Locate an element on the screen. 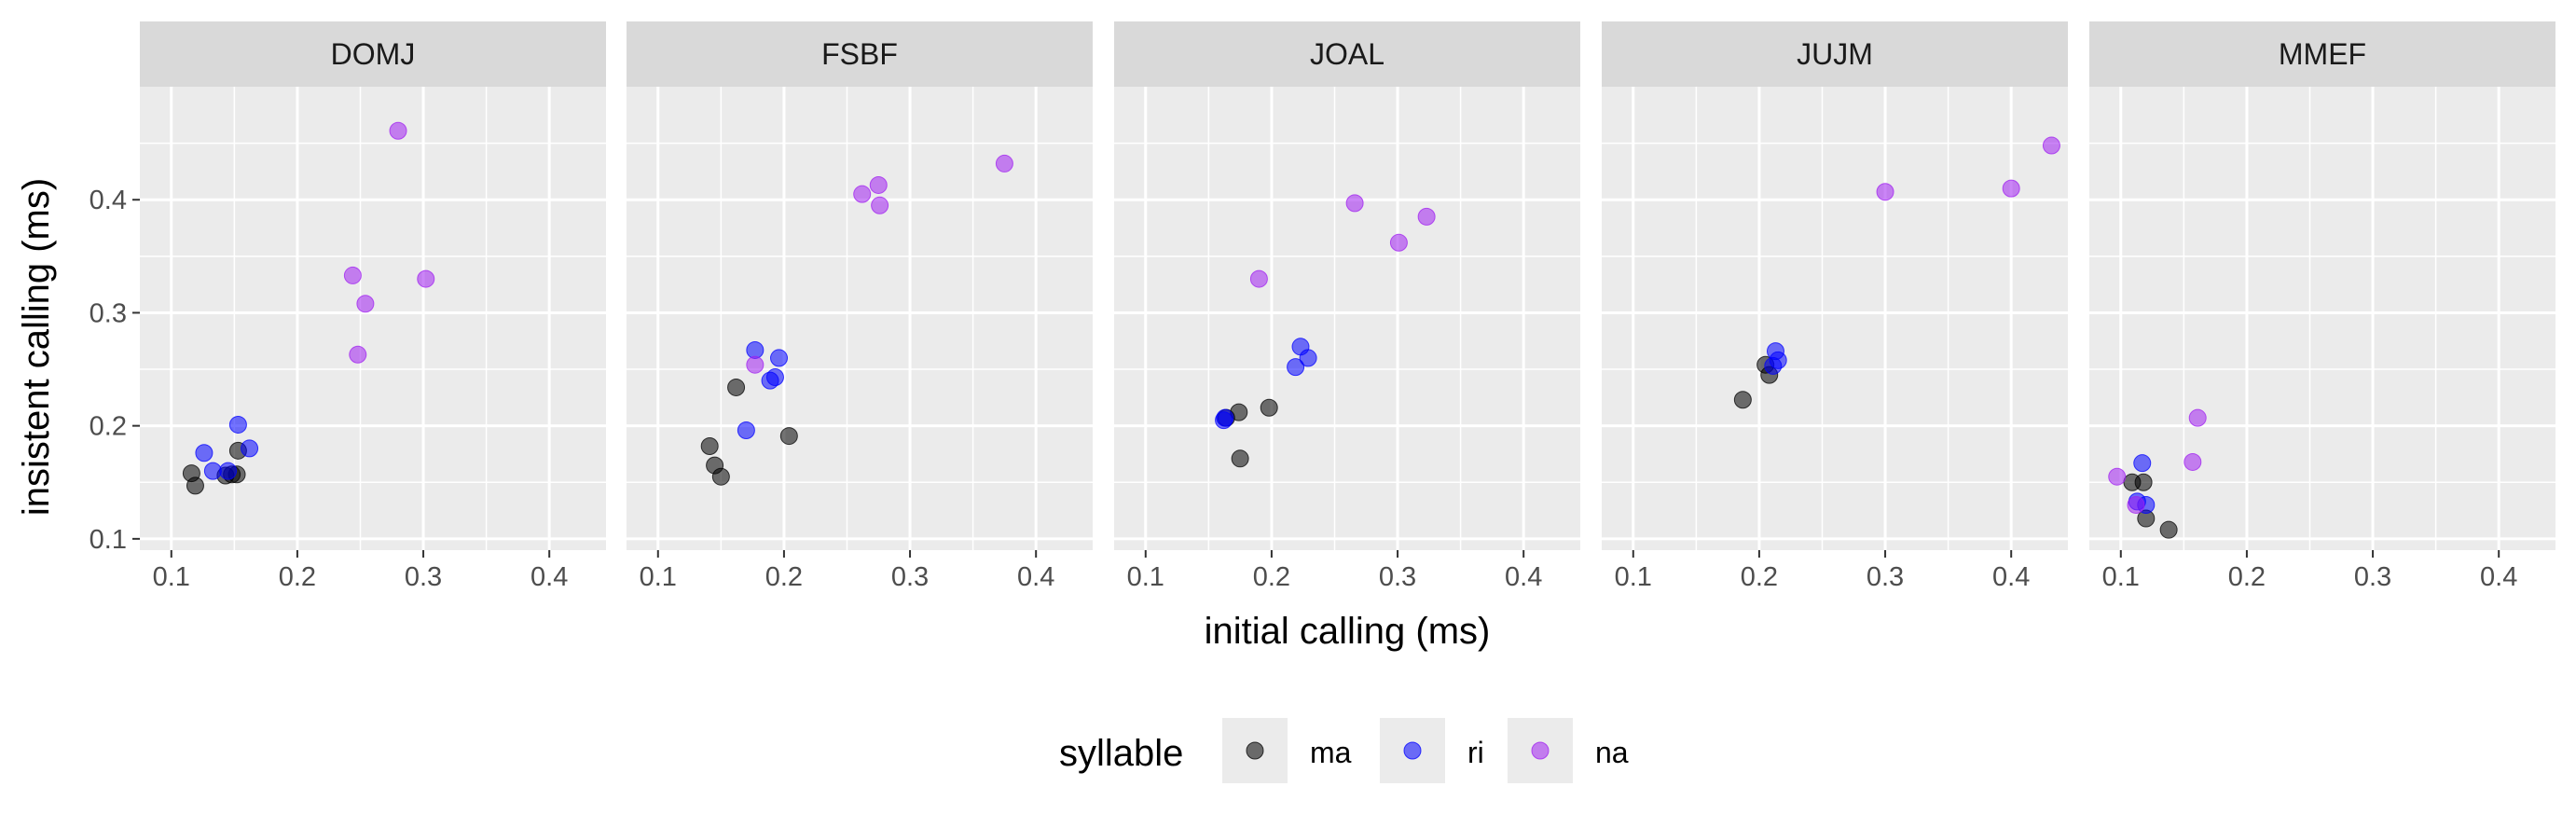 This screenshot has width=2576, height=828. facet-strip-label: FSBF is located at coordinates (859, 54).